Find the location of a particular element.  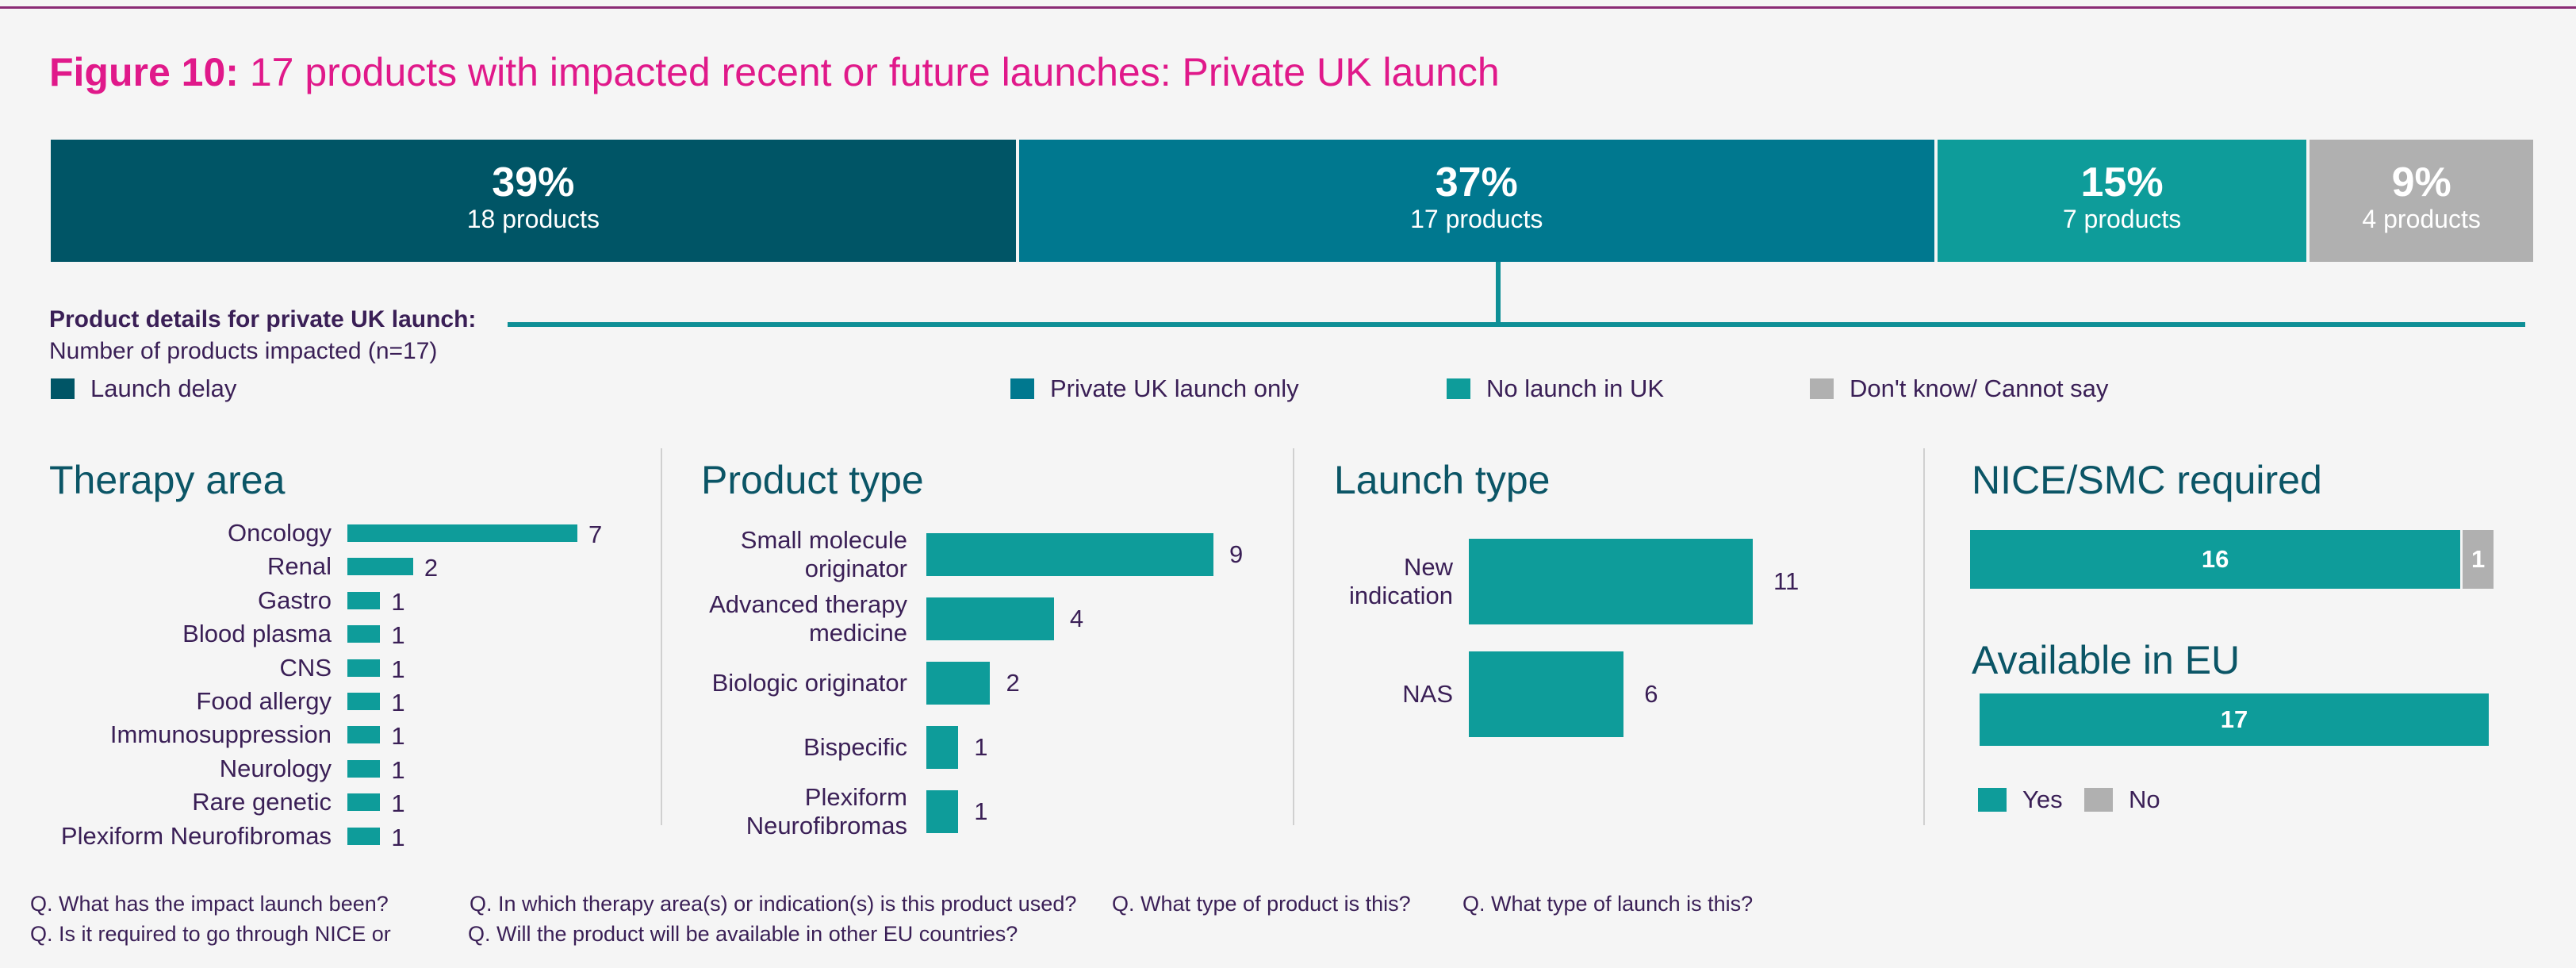

bar-category-label: Gastro is located at coordinates (295, 600).